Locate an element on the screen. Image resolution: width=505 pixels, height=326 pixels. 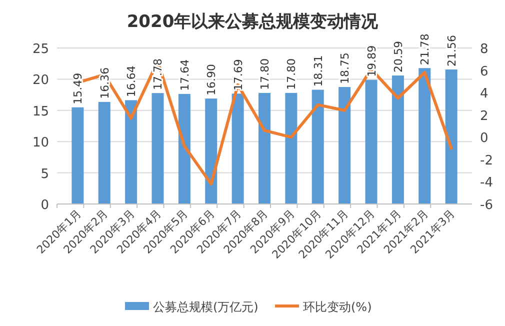
data-label: 21.56 is located at coordinates (451, 50).